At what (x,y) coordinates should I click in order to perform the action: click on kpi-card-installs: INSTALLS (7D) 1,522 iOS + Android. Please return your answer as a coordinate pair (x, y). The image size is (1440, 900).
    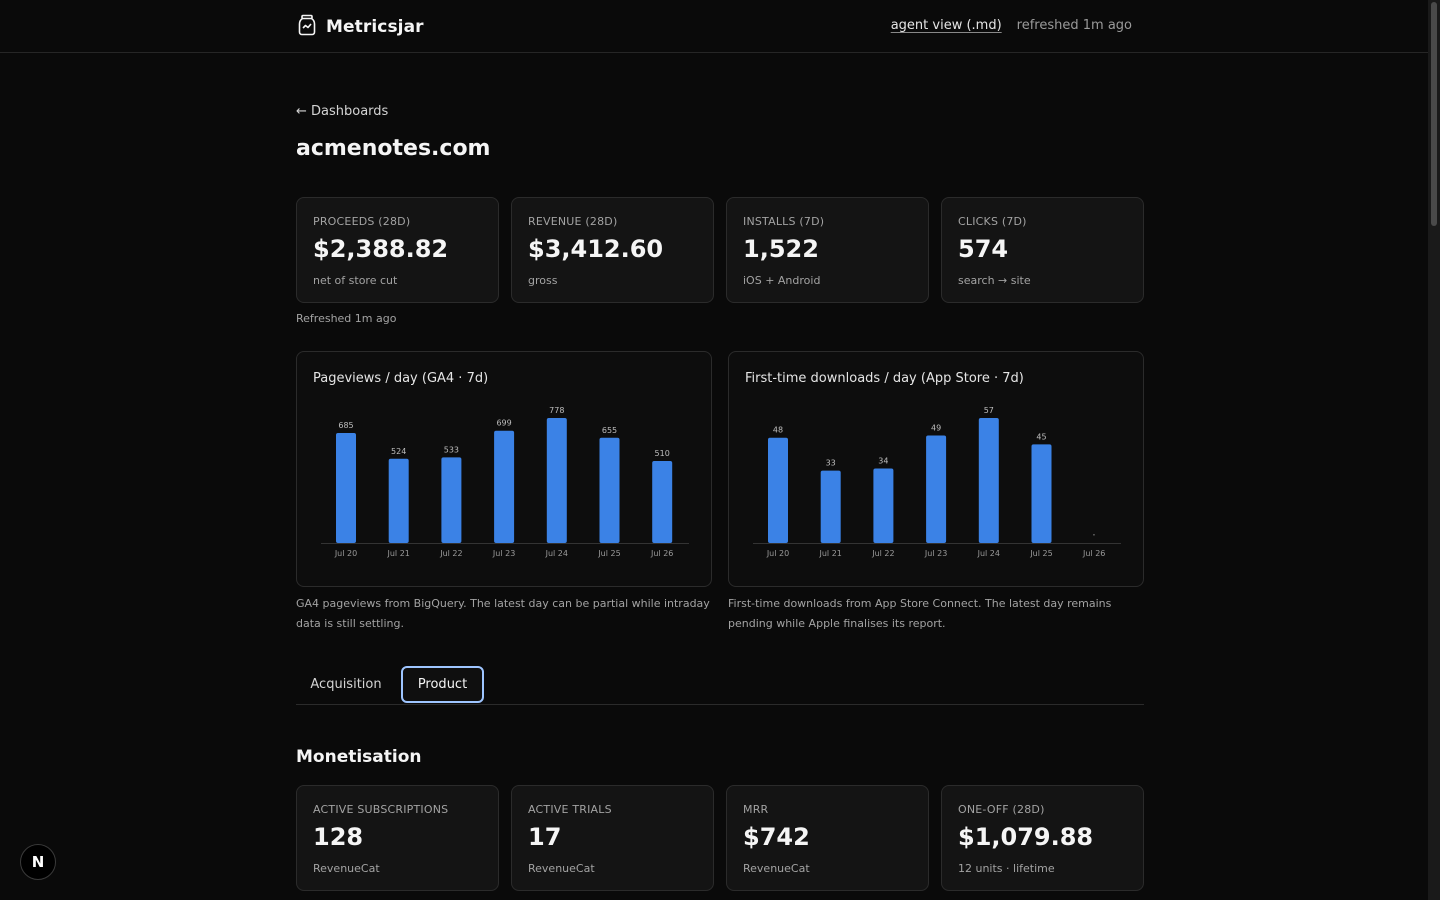
    Looking at the image, I should click on (827, 250).